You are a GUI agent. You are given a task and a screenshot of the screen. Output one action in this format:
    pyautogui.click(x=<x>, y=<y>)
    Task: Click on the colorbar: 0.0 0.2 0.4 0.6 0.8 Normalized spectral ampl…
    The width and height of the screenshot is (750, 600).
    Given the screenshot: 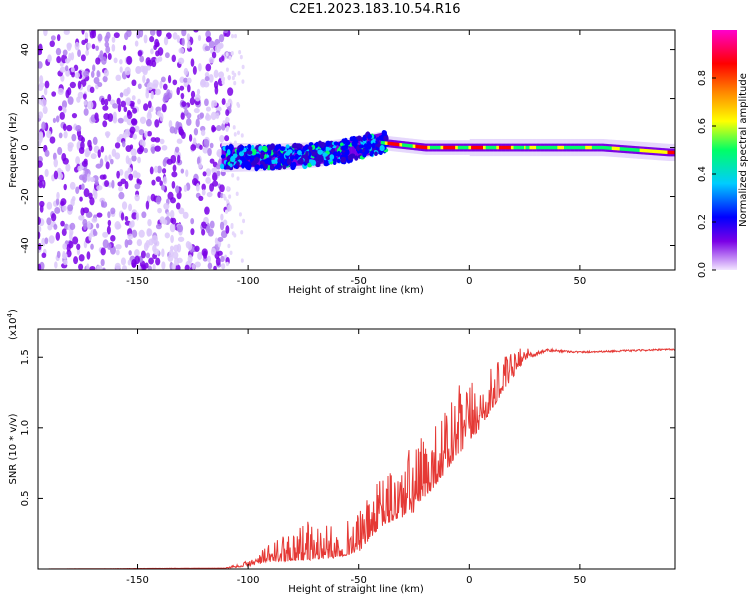 What is the action you would take?
    pyautogui.click(x=723, y=154)
    